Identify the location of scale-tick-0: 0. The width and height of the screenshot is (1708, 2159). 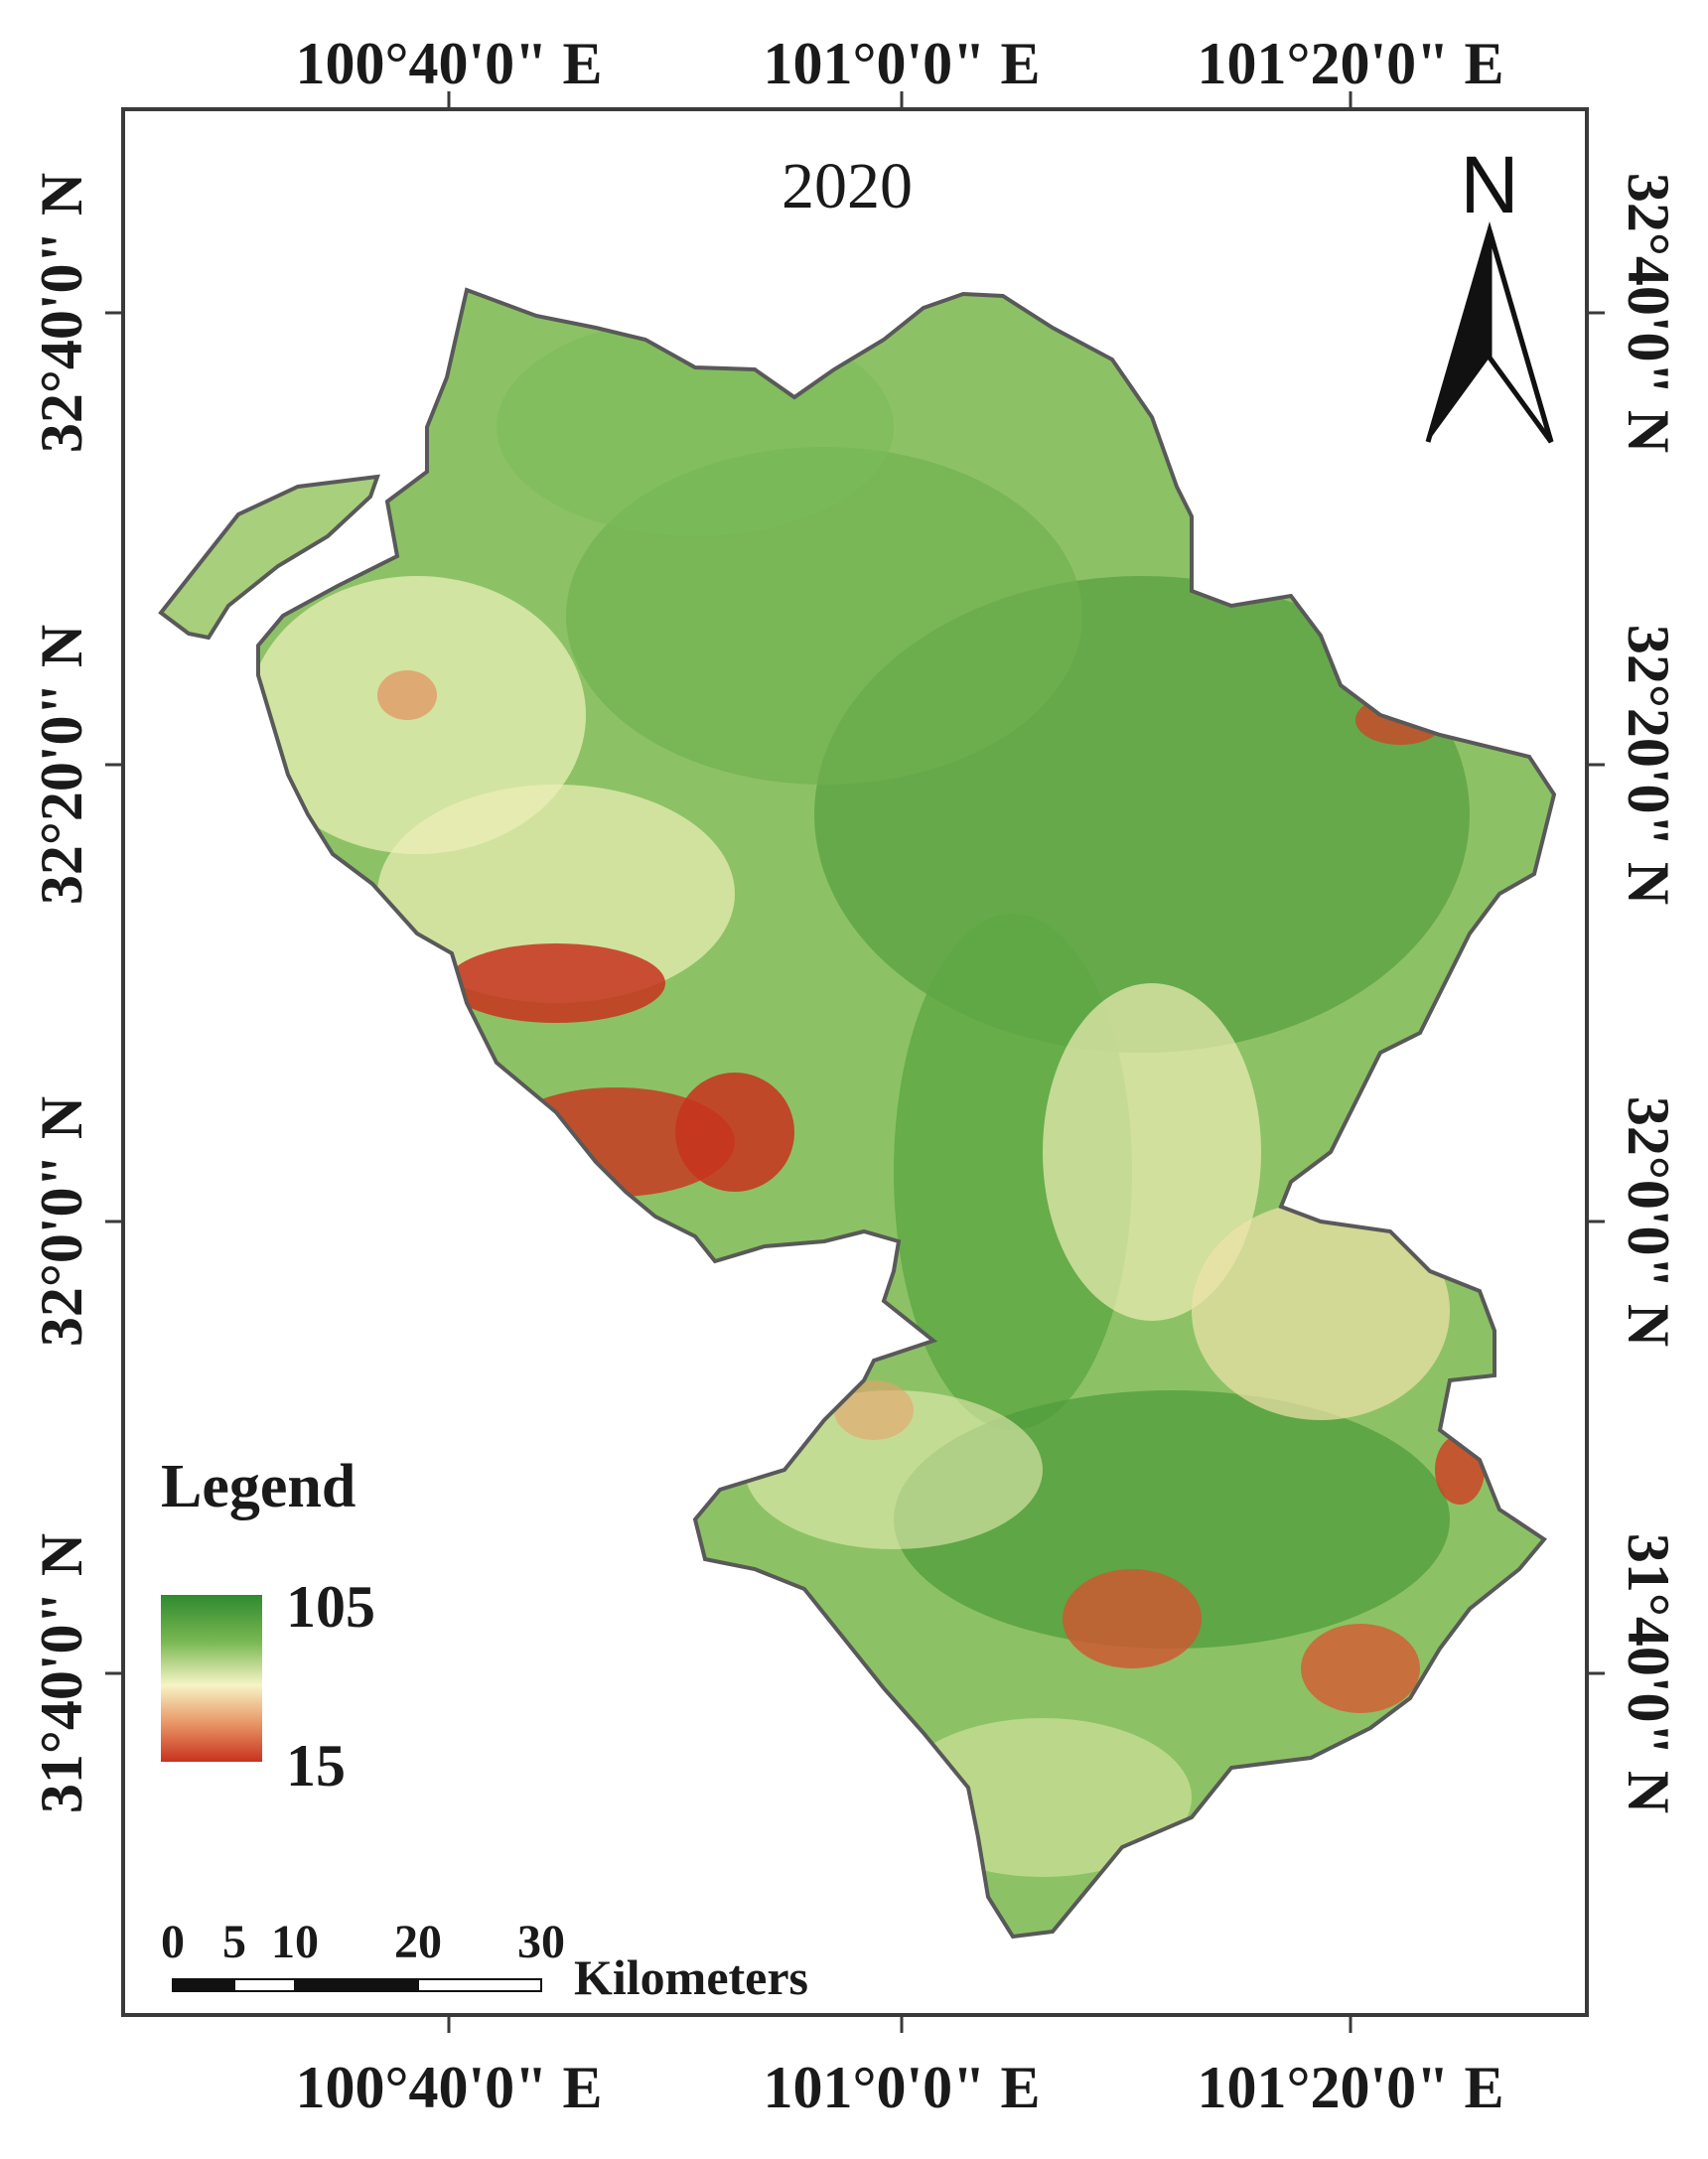
(173, 1942).